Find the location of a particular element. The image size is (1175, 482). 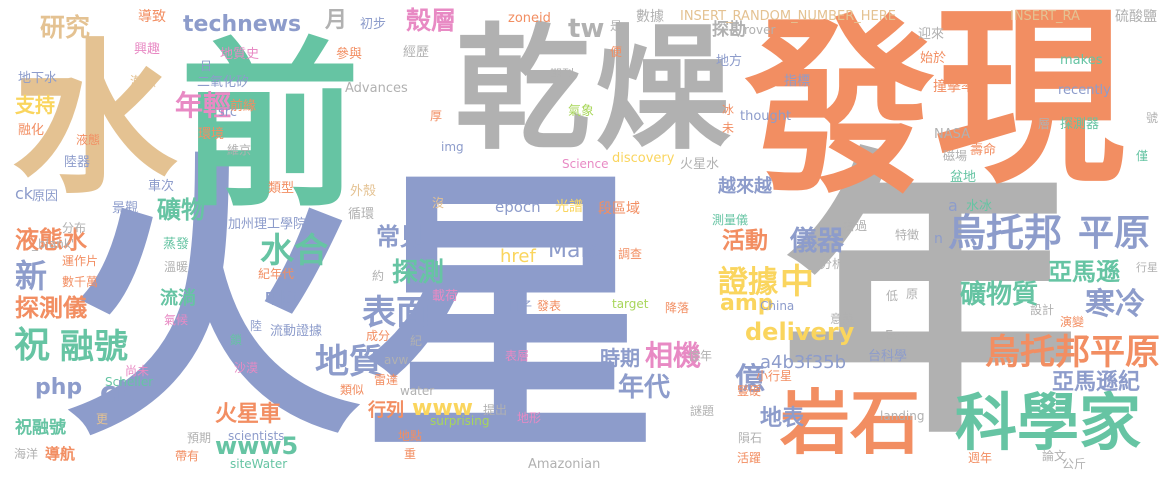

word-fenbu: 分布 is located at coordinates (74, 228).